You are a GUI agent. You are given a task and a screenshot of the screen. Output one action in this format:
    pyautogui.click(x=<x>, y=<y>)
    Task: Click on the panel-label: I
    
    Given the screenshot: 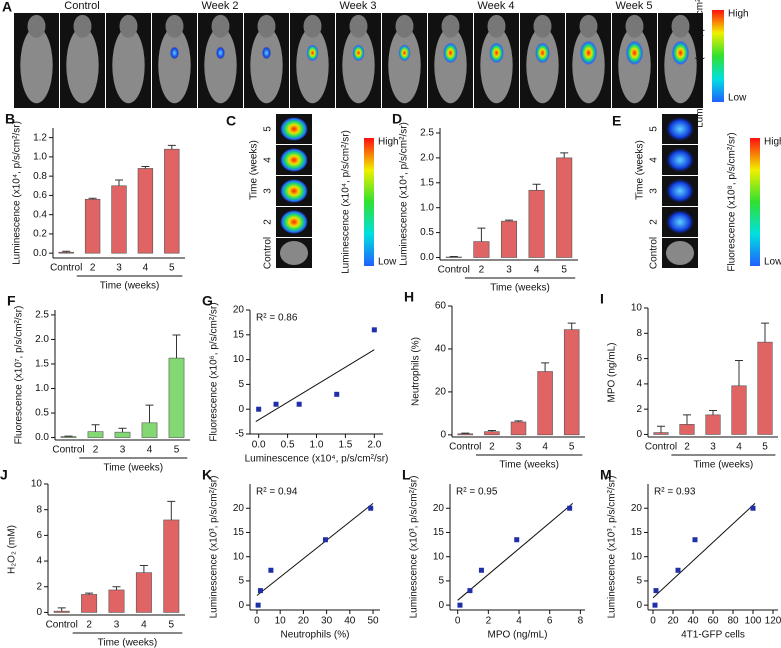 What is the action you would take?
    pyautogui.click(x=602, y=299)
    